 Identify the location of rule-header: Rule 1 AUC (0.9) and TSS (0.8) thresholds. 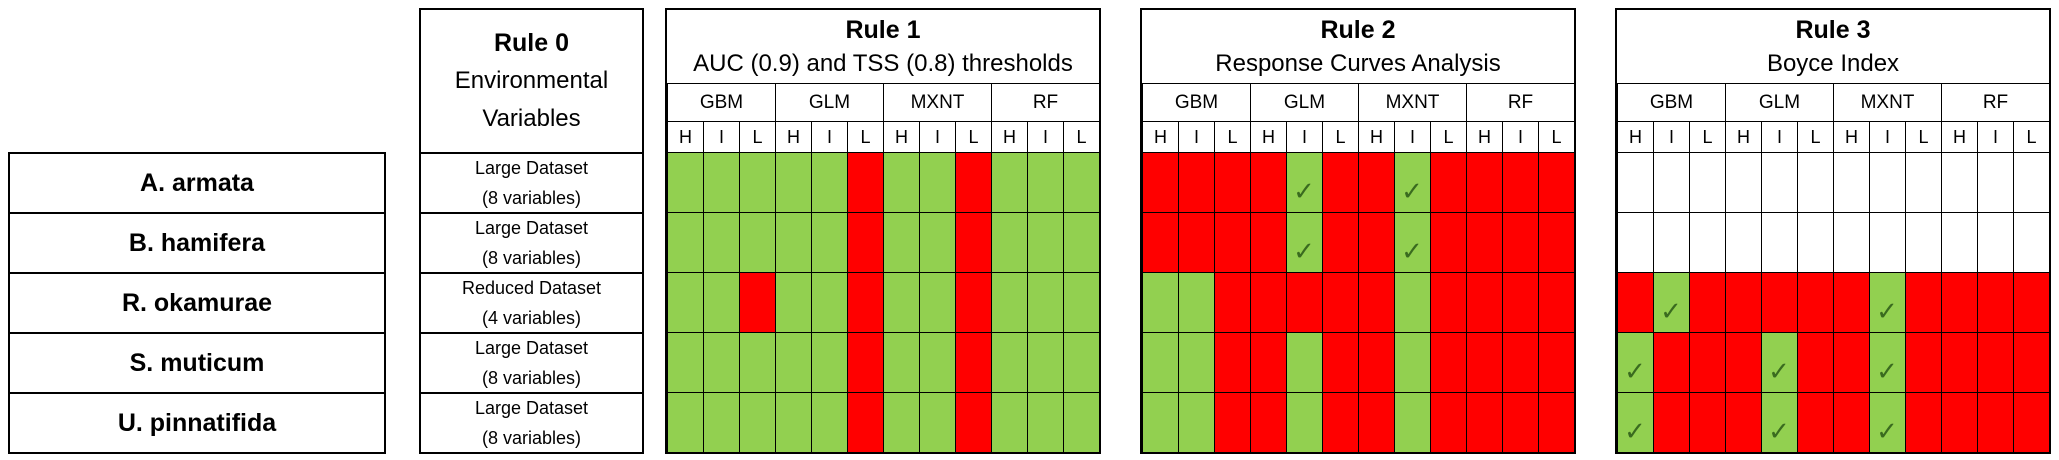
(883, 46).